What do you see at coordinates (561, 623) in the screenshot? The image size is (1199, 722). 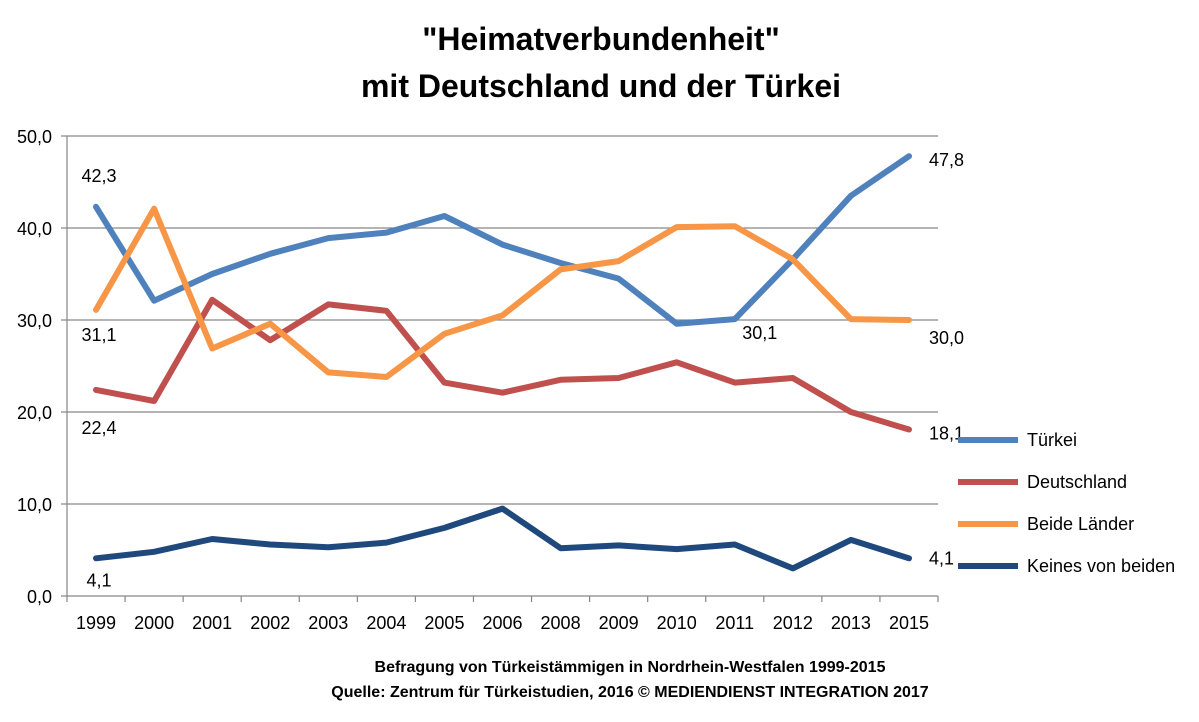 I see `x-tick-label: 2008` at bounding box center [561, 623].